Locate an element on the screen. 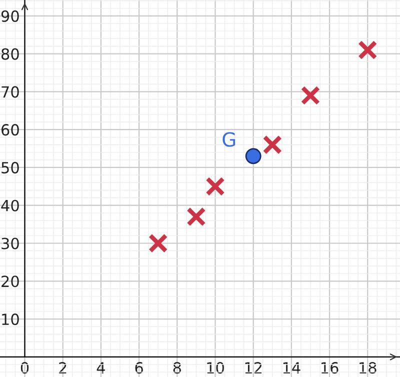 This screenshot has height=377, width=400. x-tick-label: 6 is located at coordinates (139, 368).